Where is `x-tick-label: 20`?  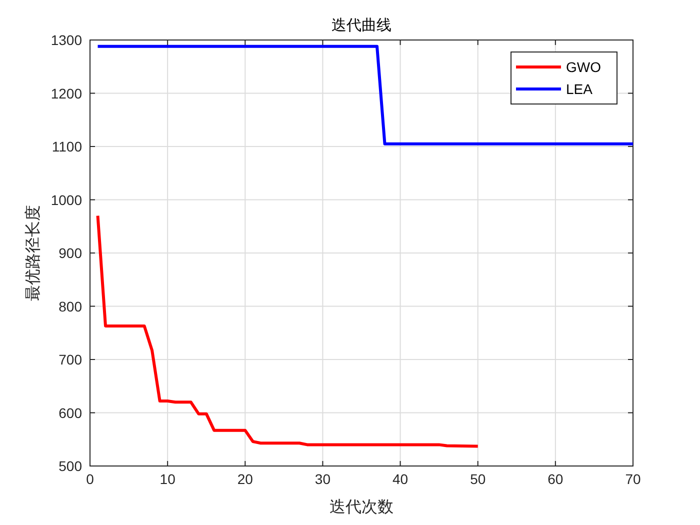 x-tick-label: 20 is located at coordinates (245, 479).